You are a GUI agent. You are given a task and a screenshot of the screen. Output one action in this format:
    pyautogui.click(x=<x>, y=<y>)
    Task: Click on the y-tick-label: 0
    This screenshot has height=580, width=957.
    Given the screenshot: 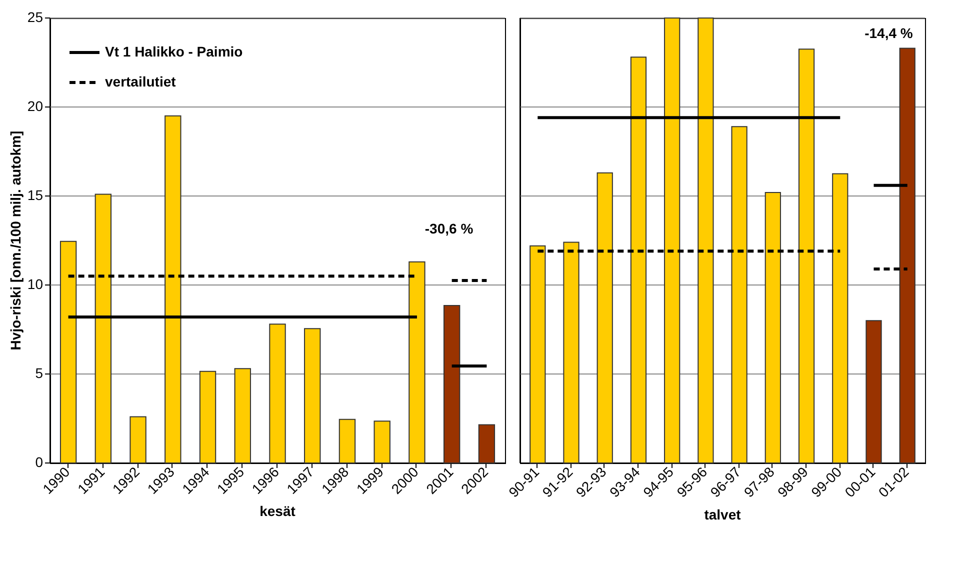 What is the action you would take?
    pyautogui.click(x=39, y=462)
    